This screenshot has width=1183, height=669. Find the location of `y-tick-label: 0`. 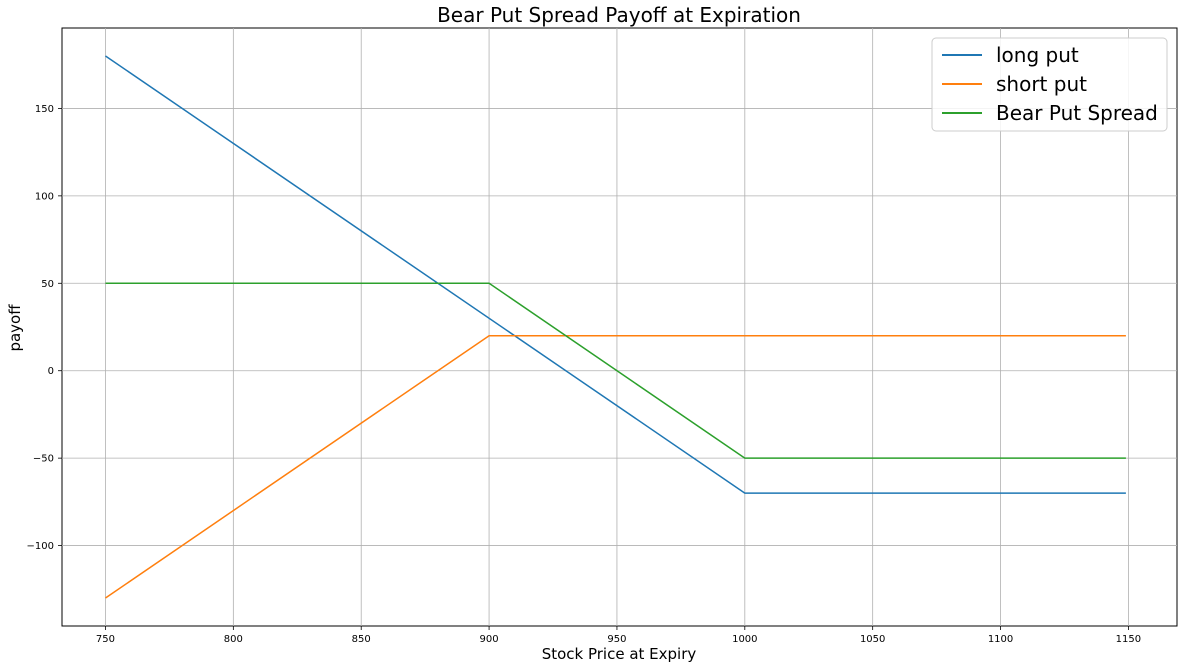

y-tick-label: 0 is located at coordinates (51, 371).